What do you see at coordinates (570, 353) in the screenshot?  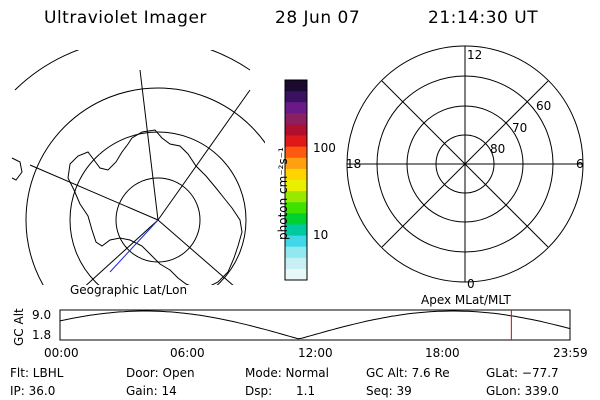 I see `xtick-2359: 23:59` at bounding box center [570, 353].